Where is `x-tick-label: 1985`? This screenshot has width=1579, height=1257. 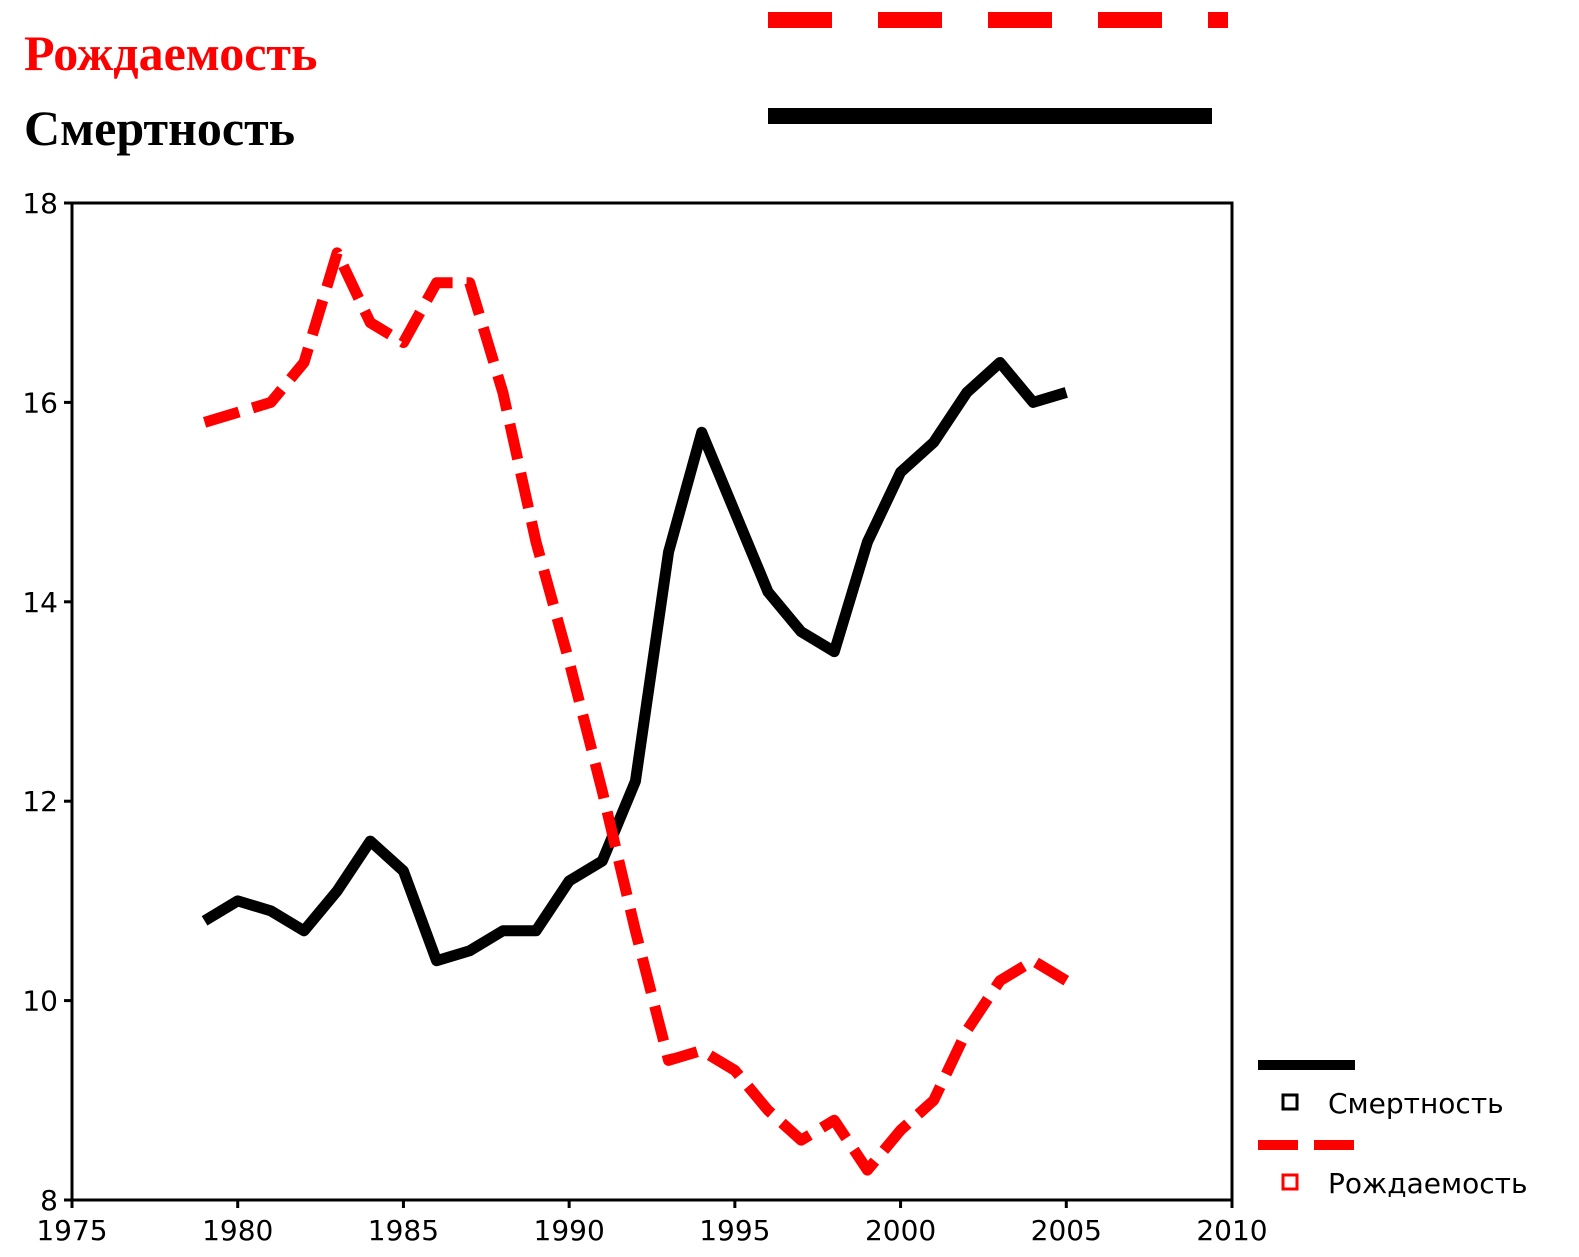
x-tick-label: 1985 is located at coordinates (403, 1230).